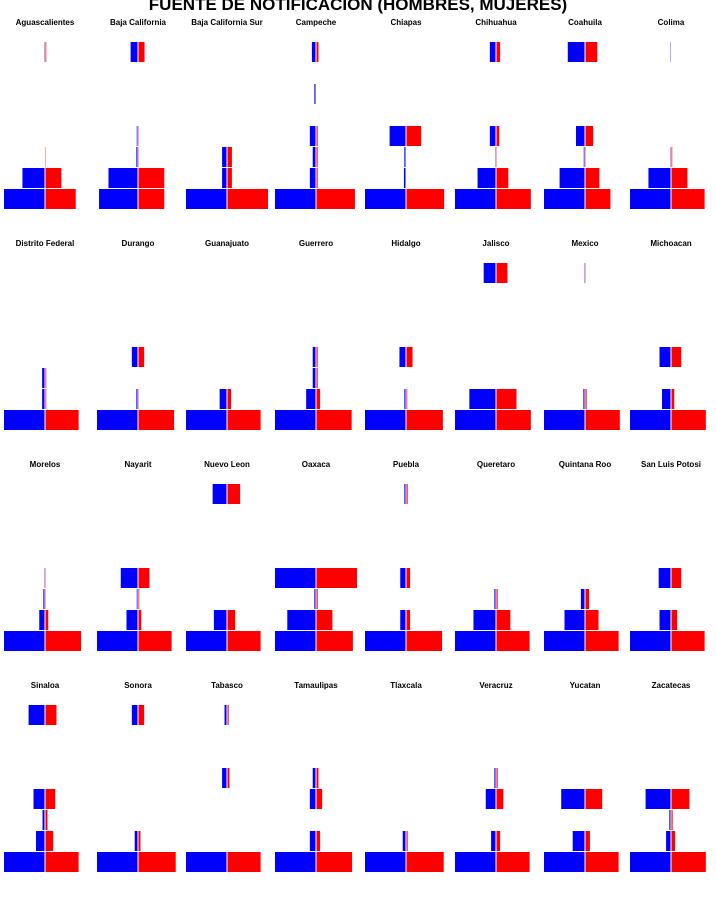 The width and height of the screenshot is (716, 899). I want to click on panel-title: Chiapas, so click(406, 22).